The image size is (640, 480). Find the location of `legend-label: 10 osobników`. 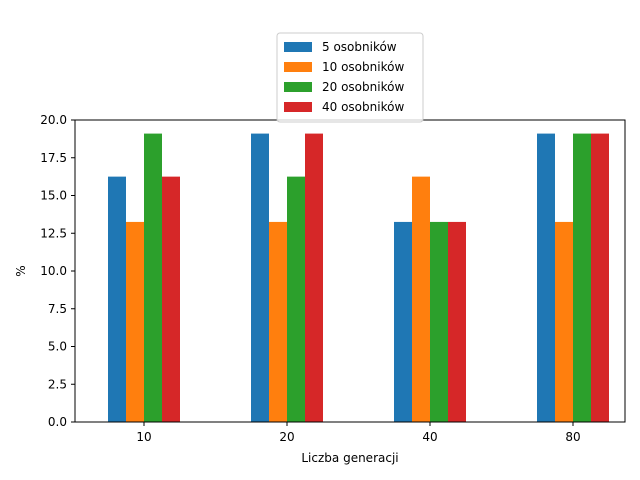

legend-label: 10 osobników is located at coordinates (363, 67).